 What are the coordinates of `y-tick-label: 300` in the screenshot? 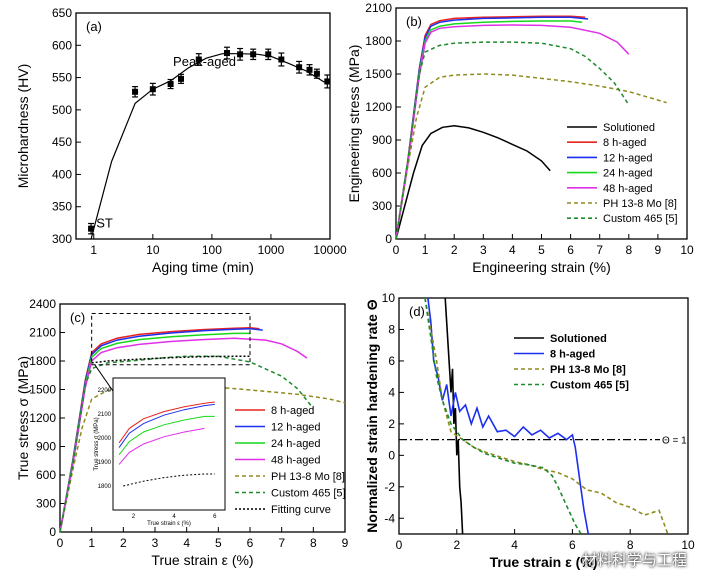 It's located at (382, 206).